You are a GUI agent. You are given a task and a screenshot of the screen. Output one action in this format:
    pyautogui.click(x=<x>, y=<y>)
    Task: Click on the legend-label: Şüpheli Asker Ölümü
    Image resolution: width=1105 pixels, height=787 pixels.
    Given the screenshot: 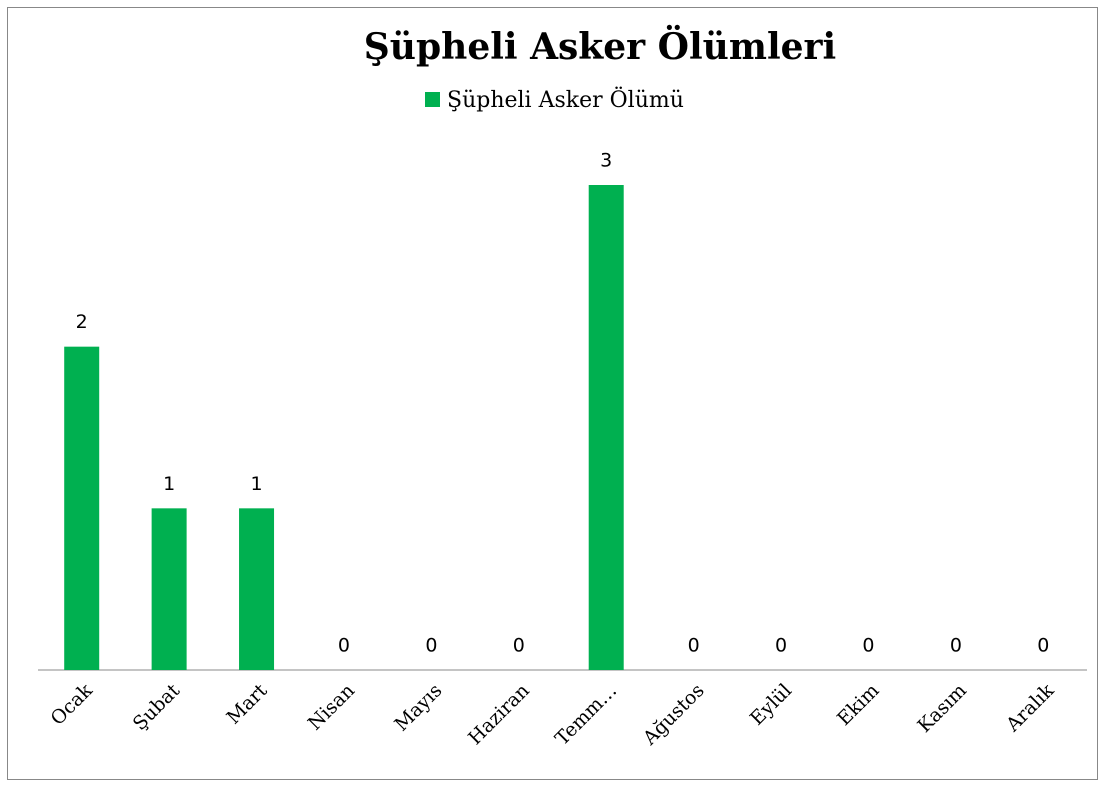 What is the action you would take?
    pyautogui.click(x=565, y=99)
    